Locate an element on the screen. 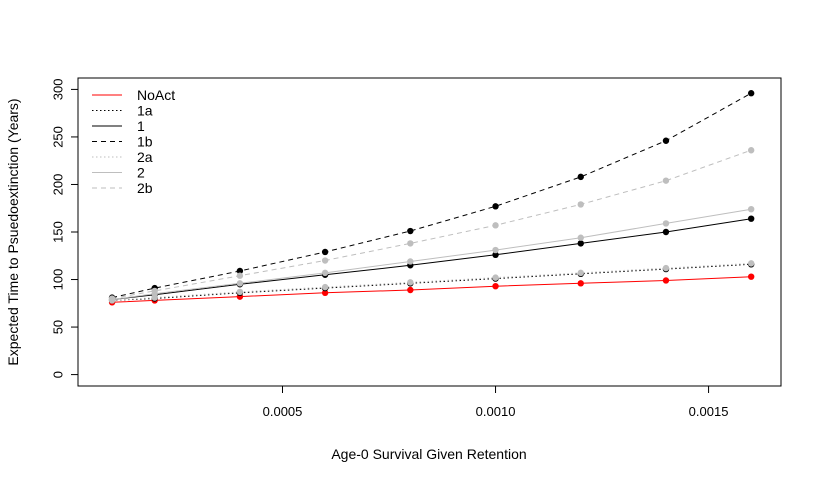 This screenshot has width=821, height=484. series-line-1a is located at coordinates (432, 282).